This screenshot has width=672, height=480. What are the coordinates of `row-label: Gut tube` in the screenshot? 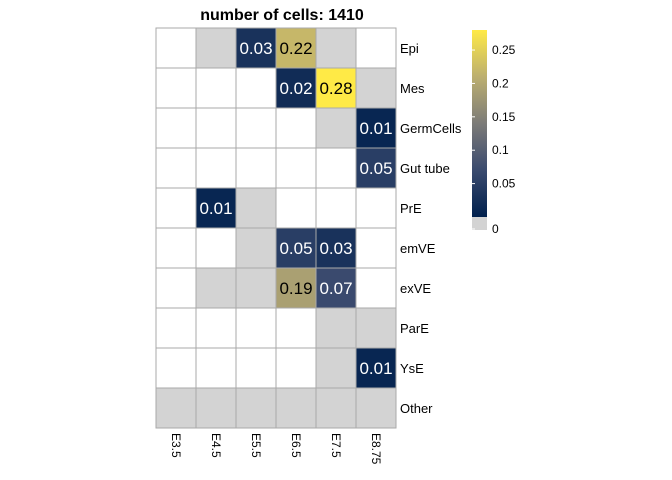 It's located at (425, 168).